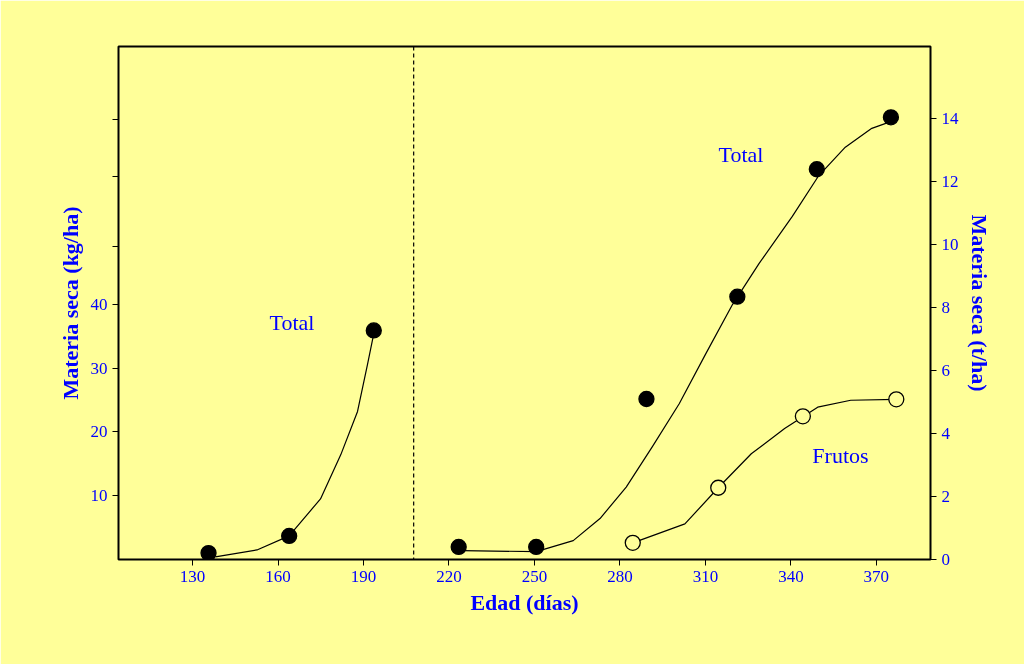 The width and height of the screenshot is (1024, 664). I want to click on x-axis-title: Edad (días), so click(524, 602).